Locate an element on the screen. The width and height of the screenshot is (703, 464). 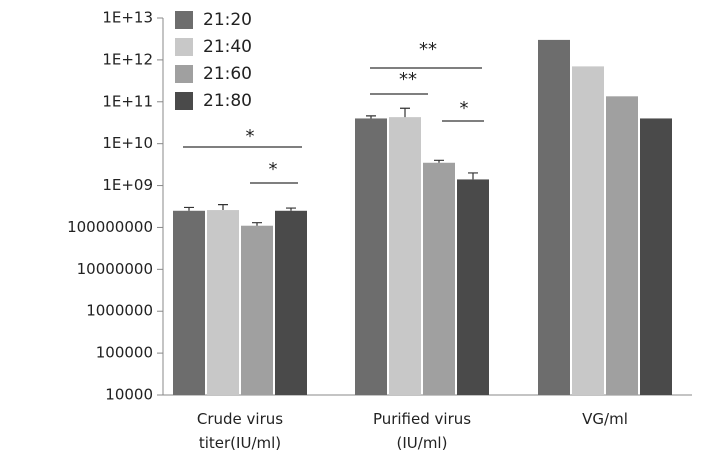
y-tick-label: 10000 is located at coordinates (129, 395).